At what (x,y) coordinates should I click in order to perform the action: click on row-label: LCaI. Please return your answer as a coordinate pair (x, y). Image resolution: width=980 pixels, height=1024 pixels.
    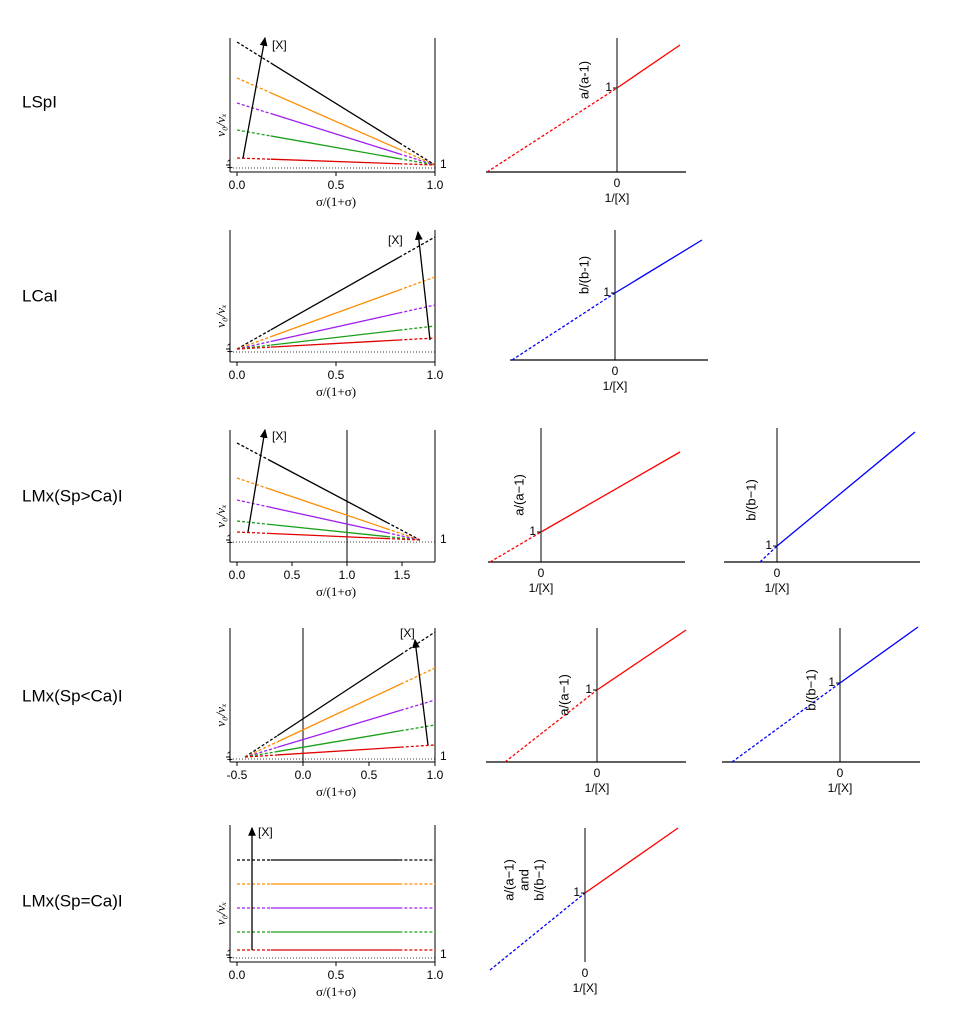
    Looking at the image, I should click on (40, 295).